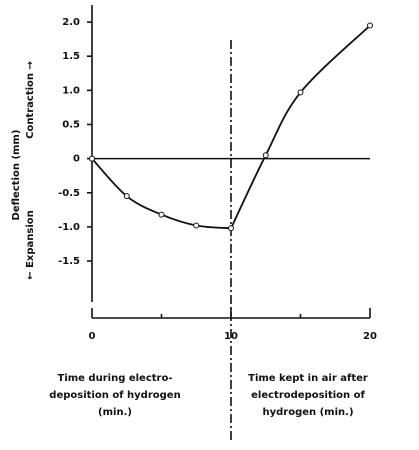 The image size is (419, 450). What do you see at coordinates (307, 412) in the screenshot?
I see `caption-right: hydrogen (min.)` at bounding box center [307, 412].